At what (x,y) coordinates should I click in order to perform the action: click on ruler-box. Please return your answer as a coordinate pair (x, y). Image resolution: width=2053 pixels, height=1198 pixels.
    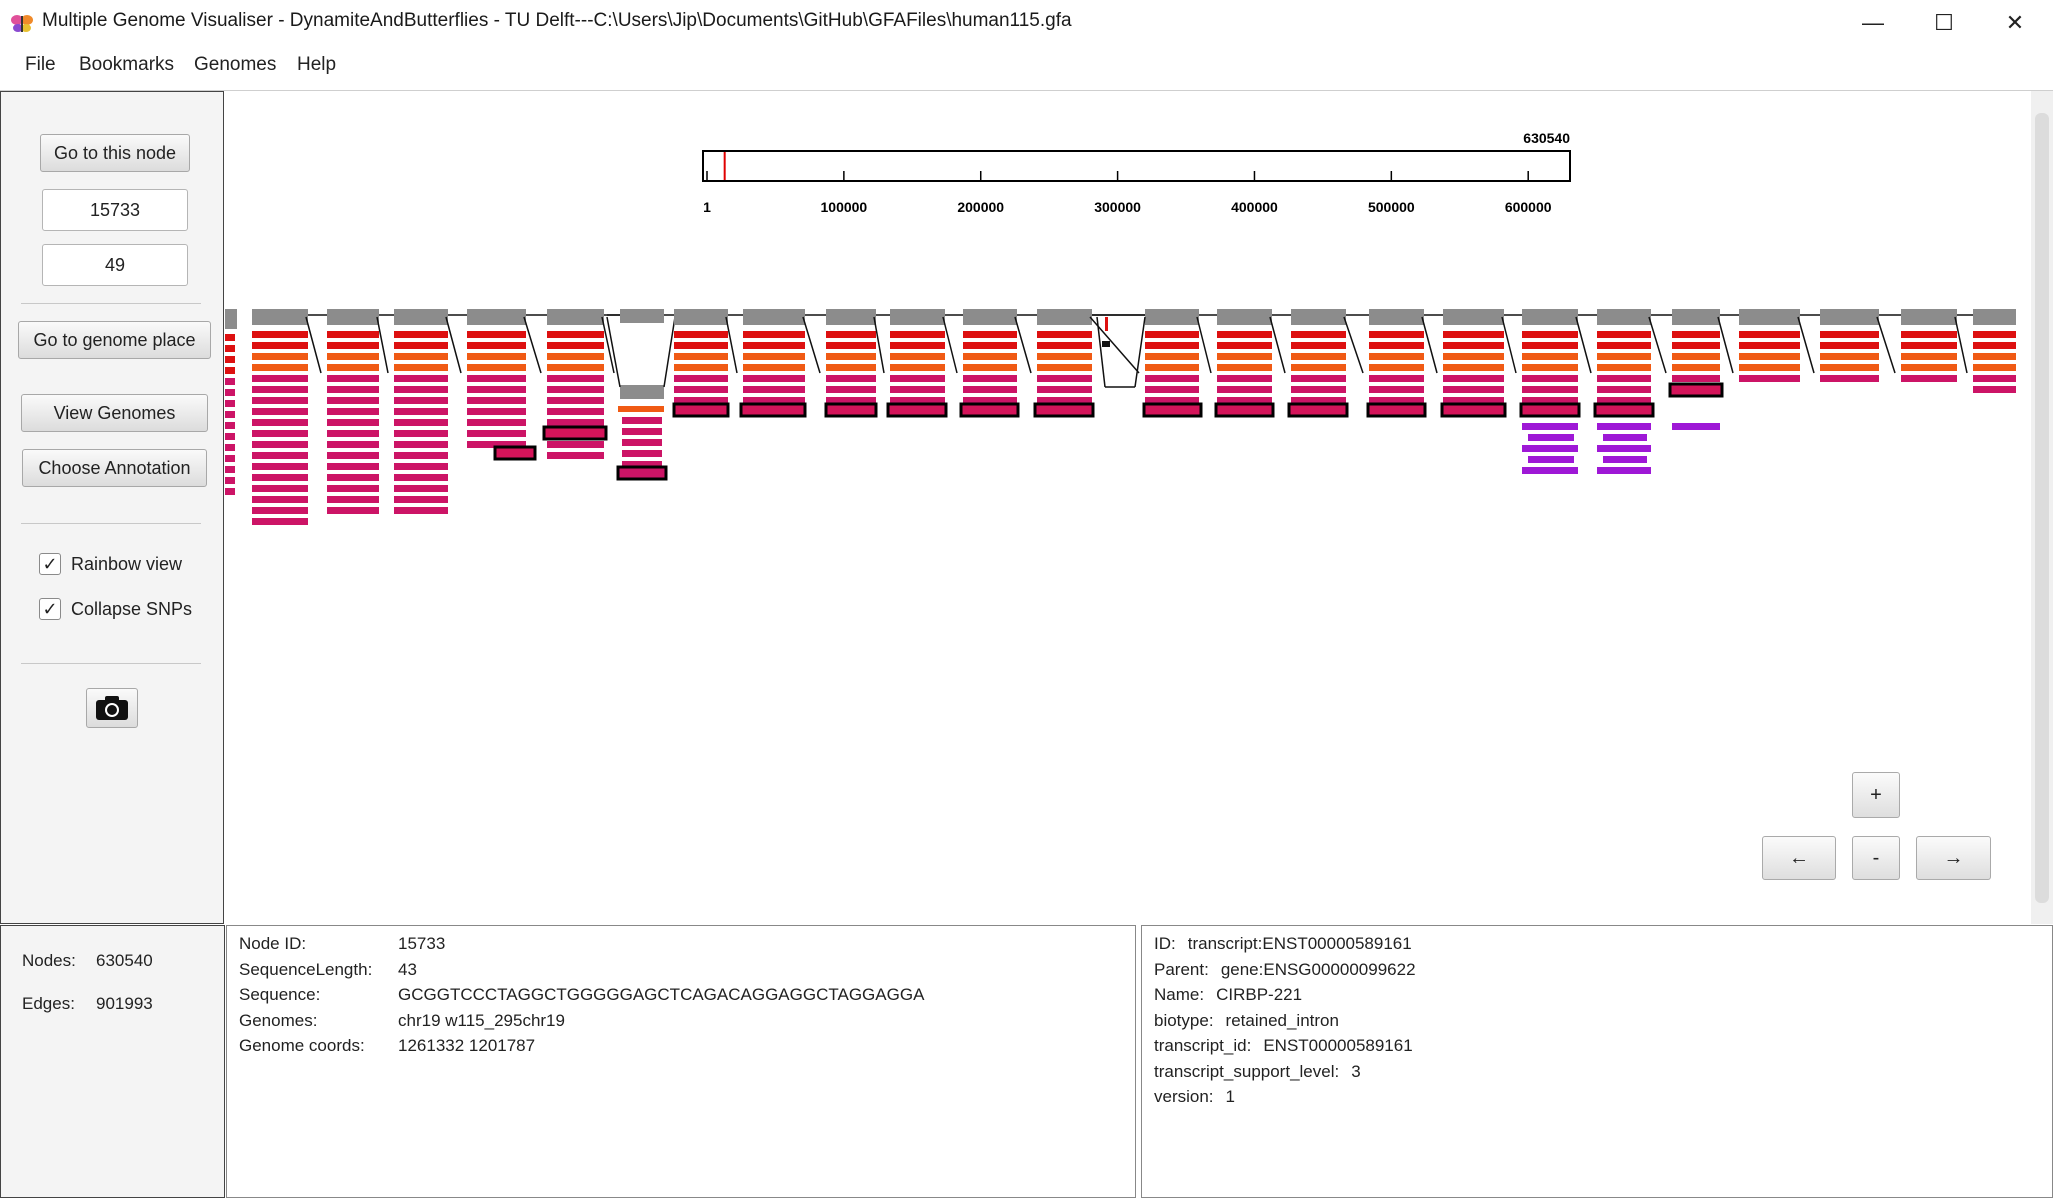
    Looking at the image, I should click on (1136, 166).